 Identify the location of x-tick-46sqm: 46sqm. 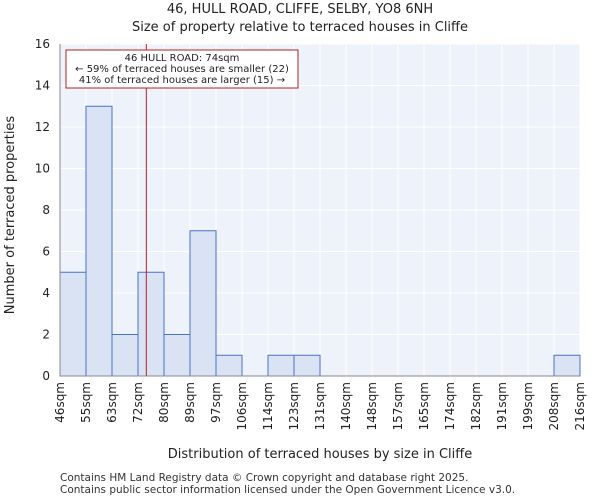
(60, 402).